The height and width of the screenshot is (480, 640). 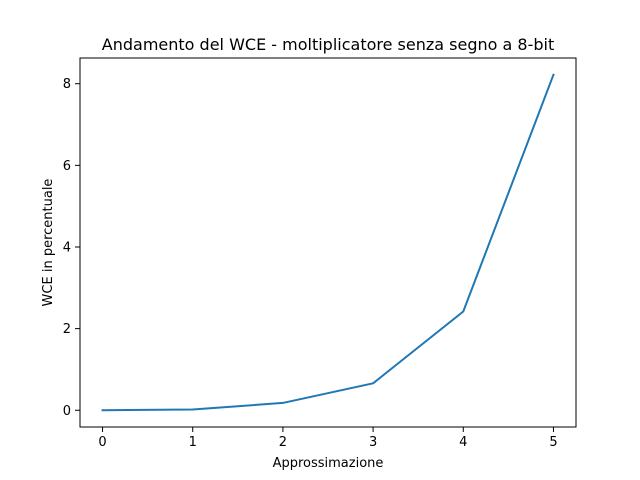 I want to click on x-tick-label: 3, so click(x=373, y=442).